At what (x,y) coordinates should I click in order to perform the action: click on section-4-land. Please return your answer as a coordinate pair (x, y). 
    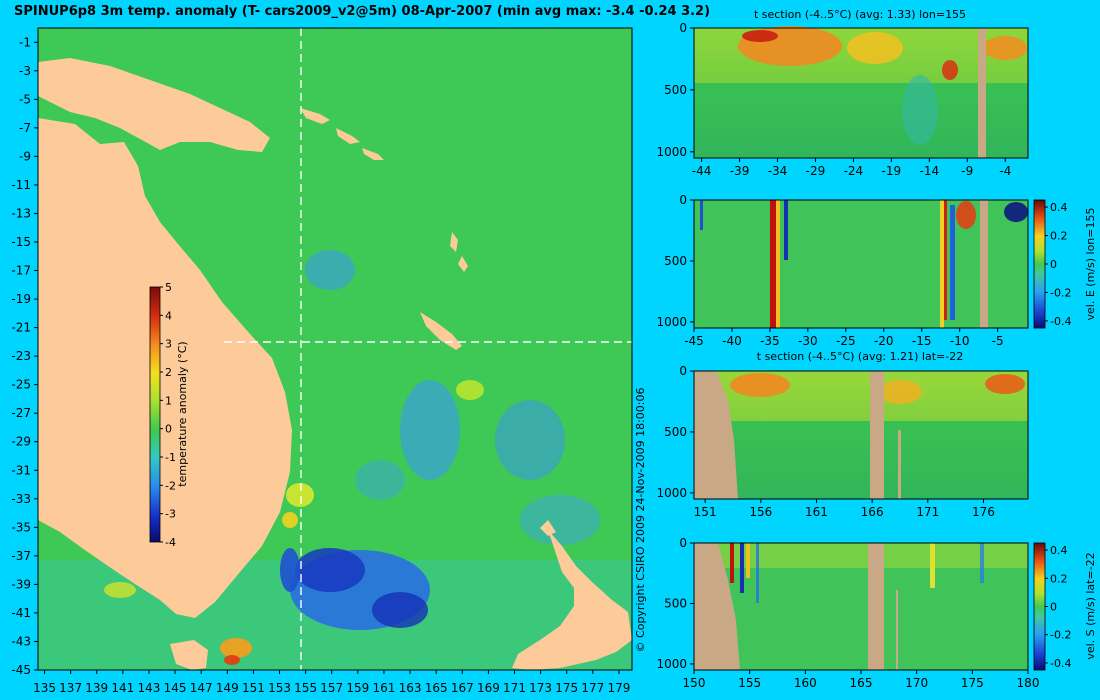
    Looking at the image, I should click on (717, 606).